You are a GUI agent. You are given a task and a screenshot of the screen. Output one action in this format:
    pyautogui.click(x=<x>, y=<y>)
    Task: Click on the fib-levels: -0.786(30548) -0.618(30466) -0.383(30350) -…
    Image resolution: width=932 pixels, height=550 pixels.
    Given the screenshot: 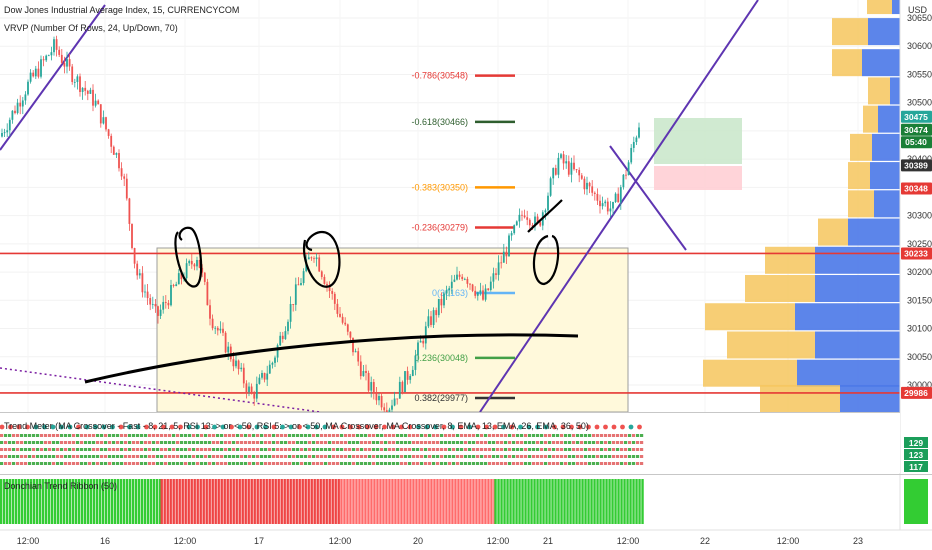 What is the action you would take?
    pyautogui.click(x=463, y=237)
    